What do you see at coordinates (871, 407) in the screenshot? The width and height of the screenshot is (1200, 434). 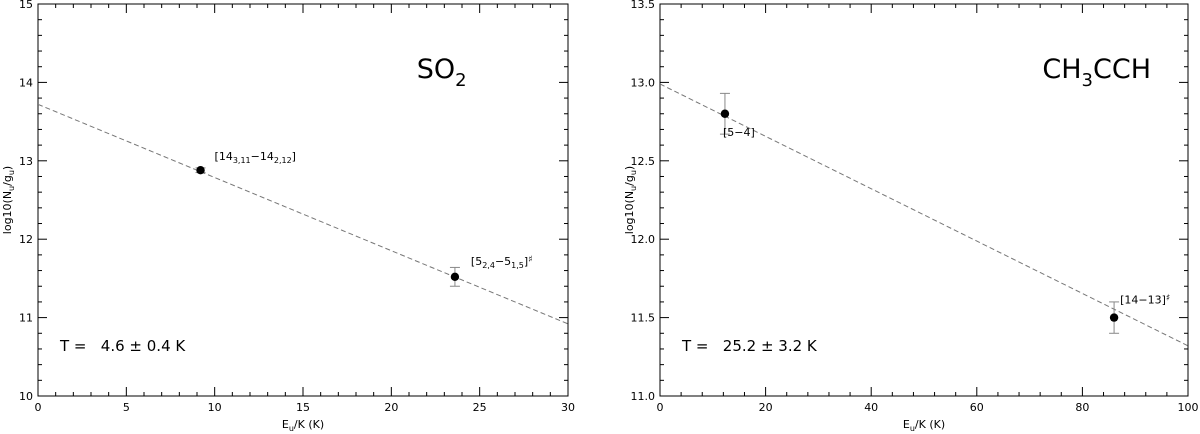 I see `x-tick-label: 40` at bounding box center [871, 407].